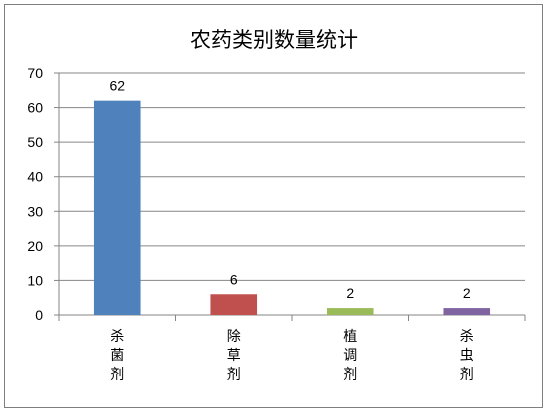 The height and width of the screenshot is (414, 549). Describe the element at coordinates (35, 73) in the screenshot. I see `y-tick-label: 70` at that location.